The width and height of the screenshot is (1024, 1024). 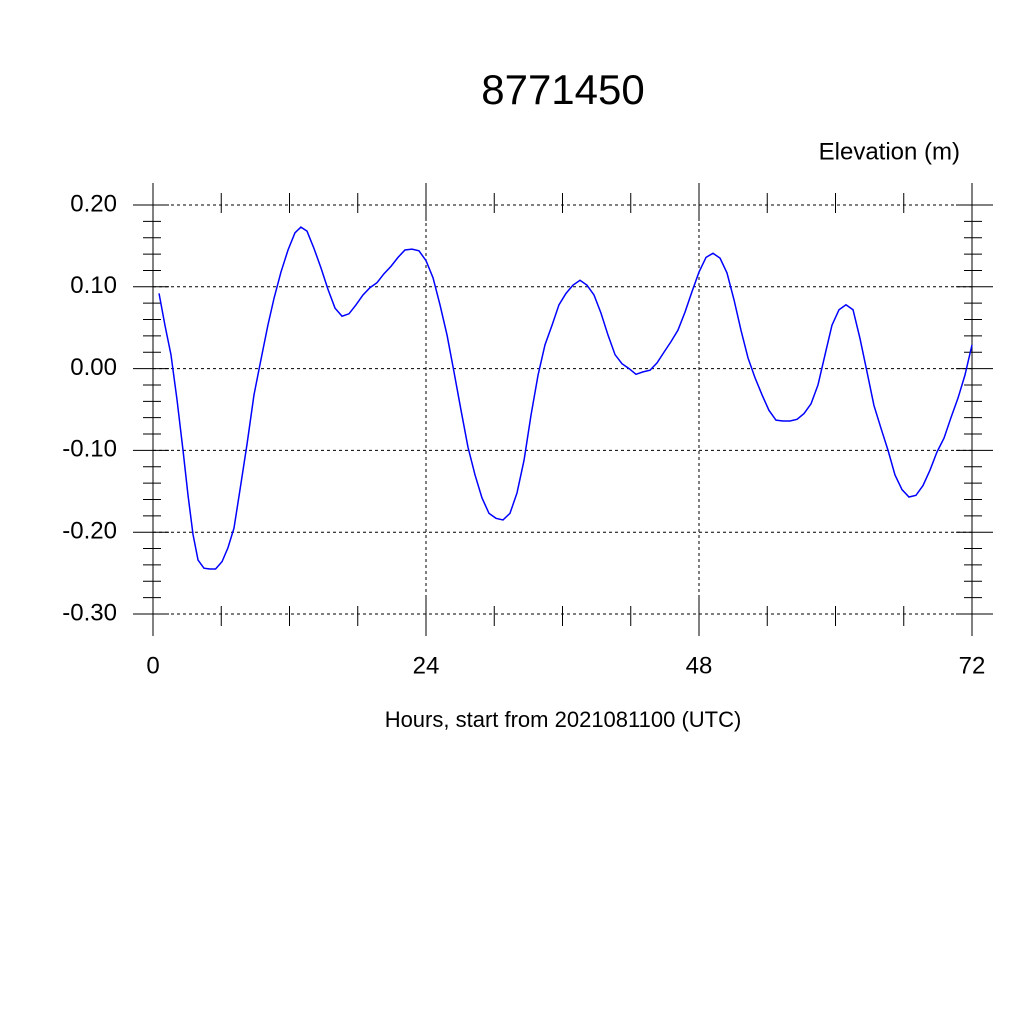 I want to click on x-axis-label: Hours, start from 2021081100 (UTC), so click(x=563, y=719).